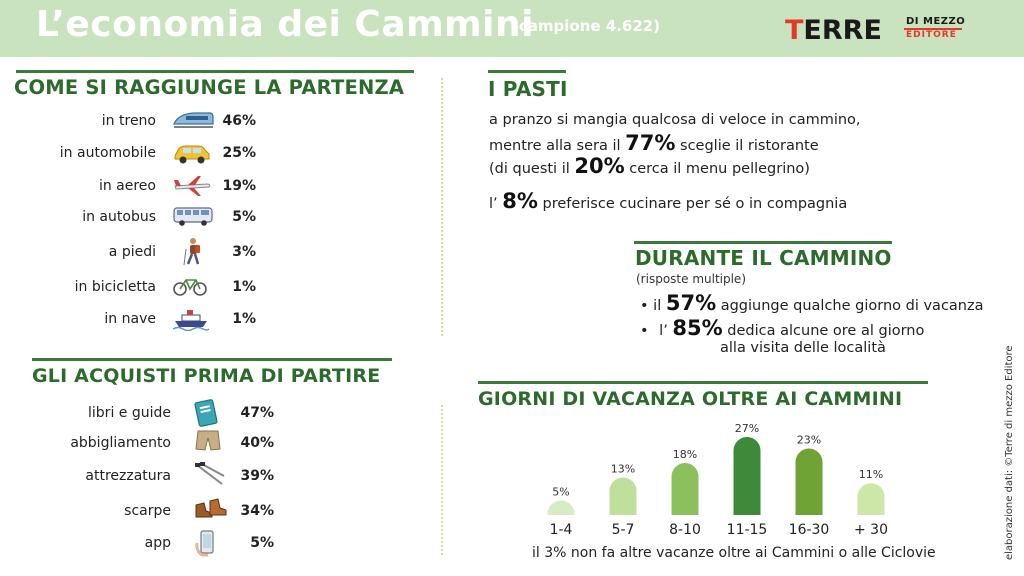 Image resolution: width=1024 pixels, height=576 pixels. I want to click on bar-category-label: 8-10, so click(685, 530).